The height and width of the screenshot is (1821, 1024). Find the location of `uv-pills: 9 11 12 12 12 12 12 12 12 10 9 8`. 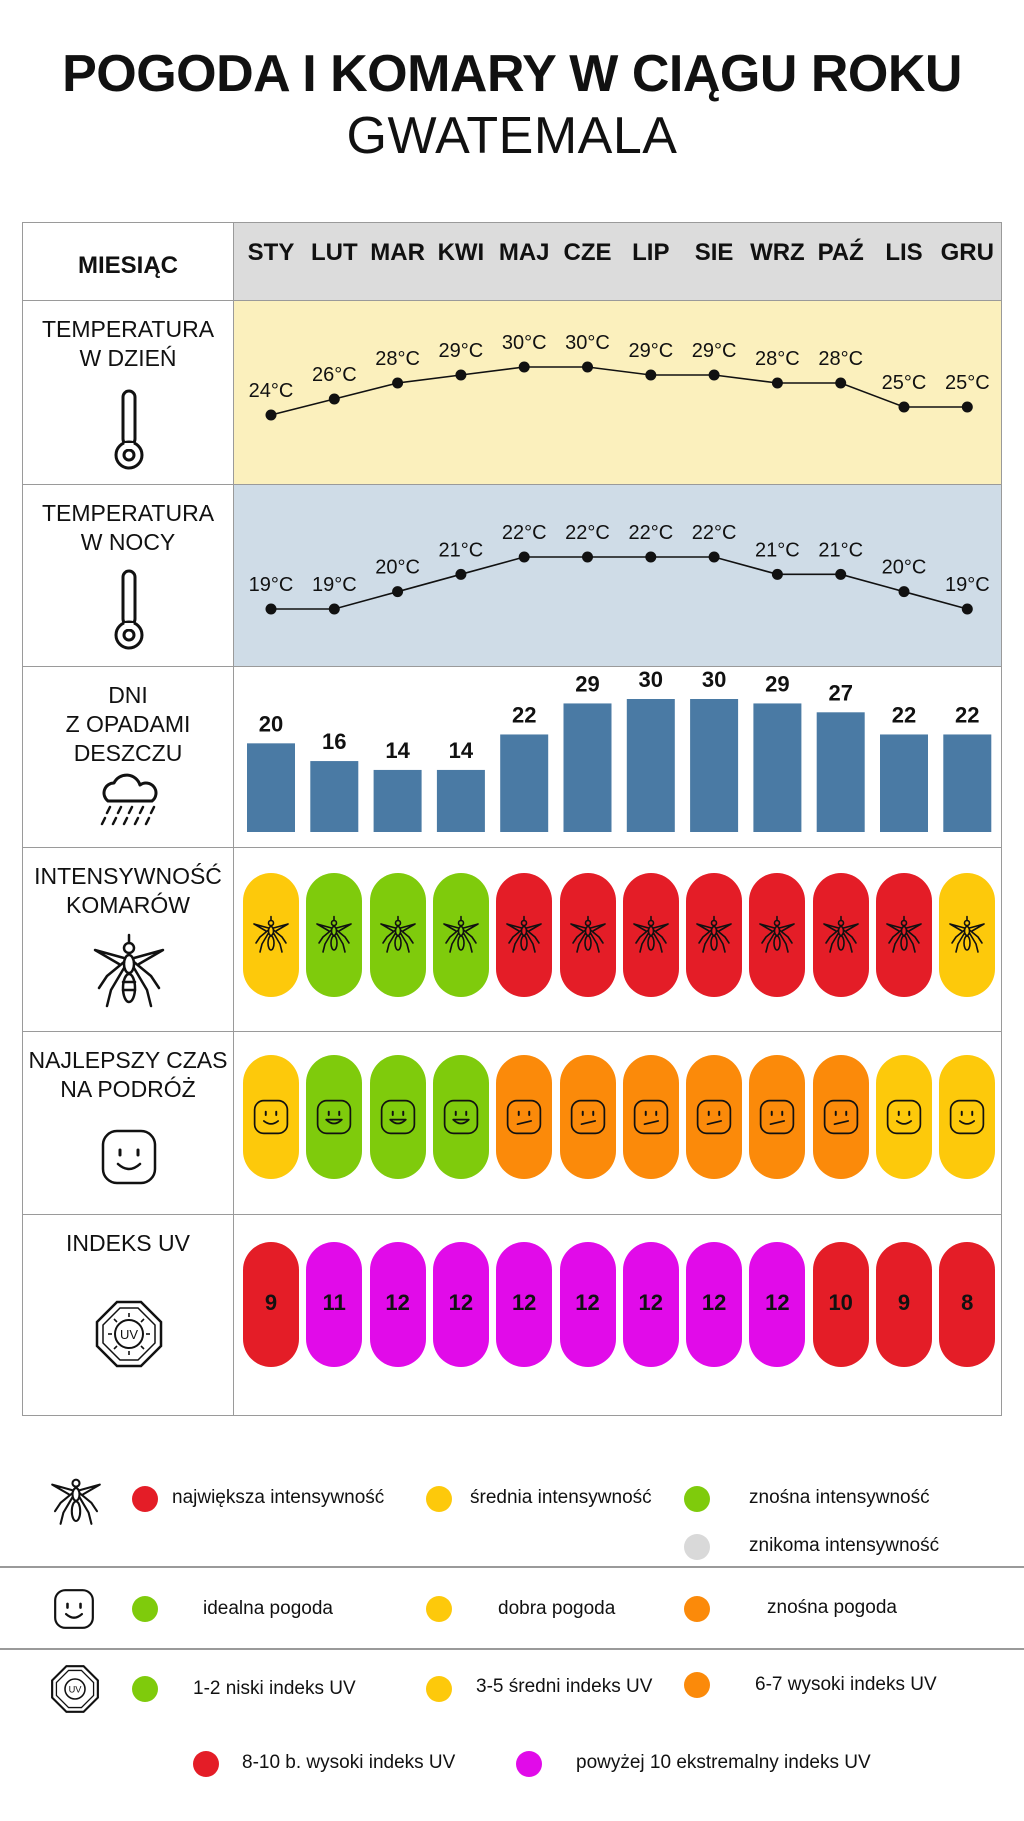

uv-pills: 9 11 12 12 12 12 12 12 12 10 9 8 is located at coordinates (617, 1315).